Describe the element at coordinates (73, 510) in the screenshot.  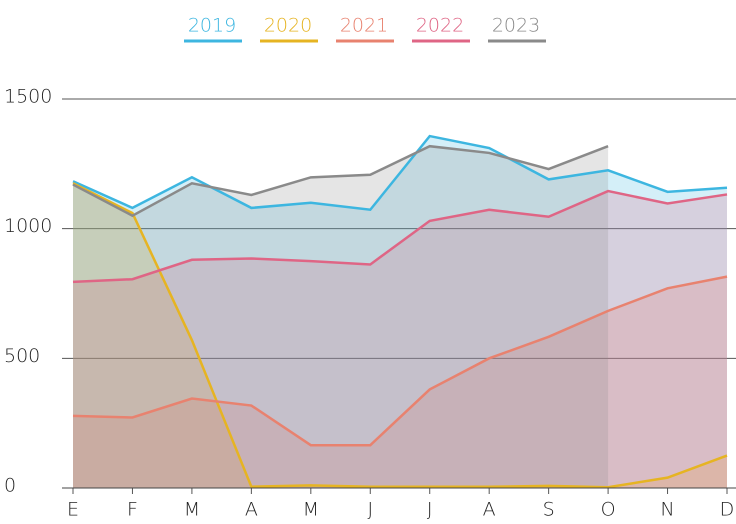
I see `x-tick-label: E` at that location.